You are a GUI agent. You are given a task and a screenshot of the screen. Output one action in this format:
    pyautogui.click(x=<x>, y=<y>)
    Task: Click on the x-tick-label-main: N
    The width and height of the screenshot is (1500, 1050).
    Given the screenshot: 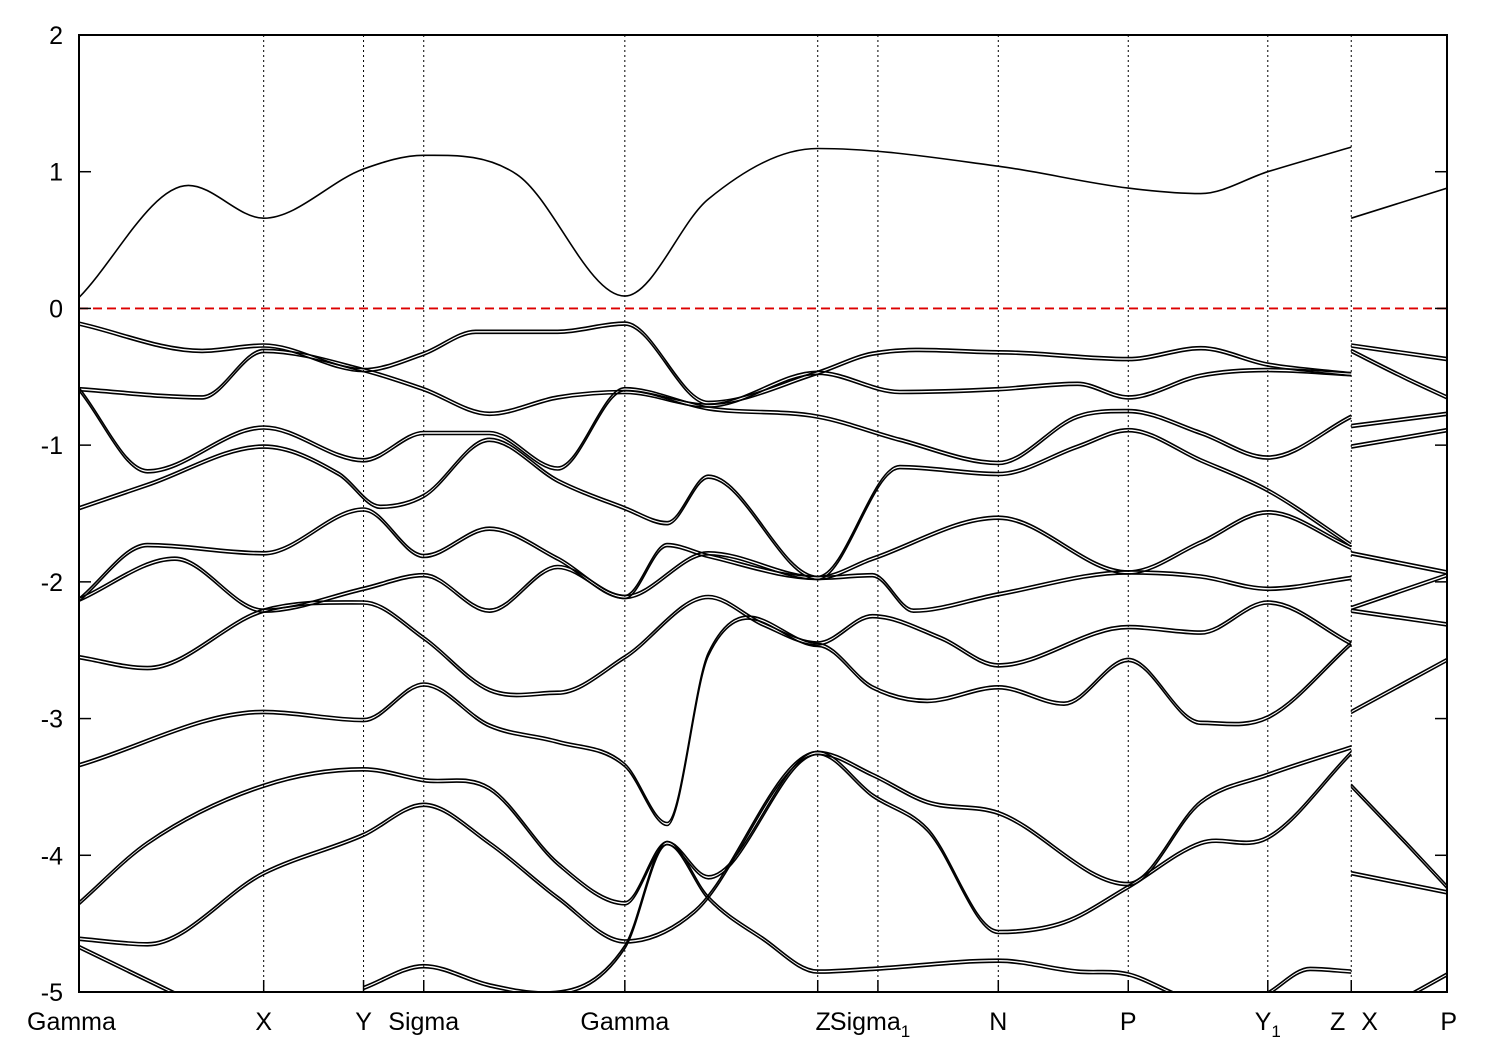 What is the action you would take?
    pyautogui.click(x=998, y=1022)
    